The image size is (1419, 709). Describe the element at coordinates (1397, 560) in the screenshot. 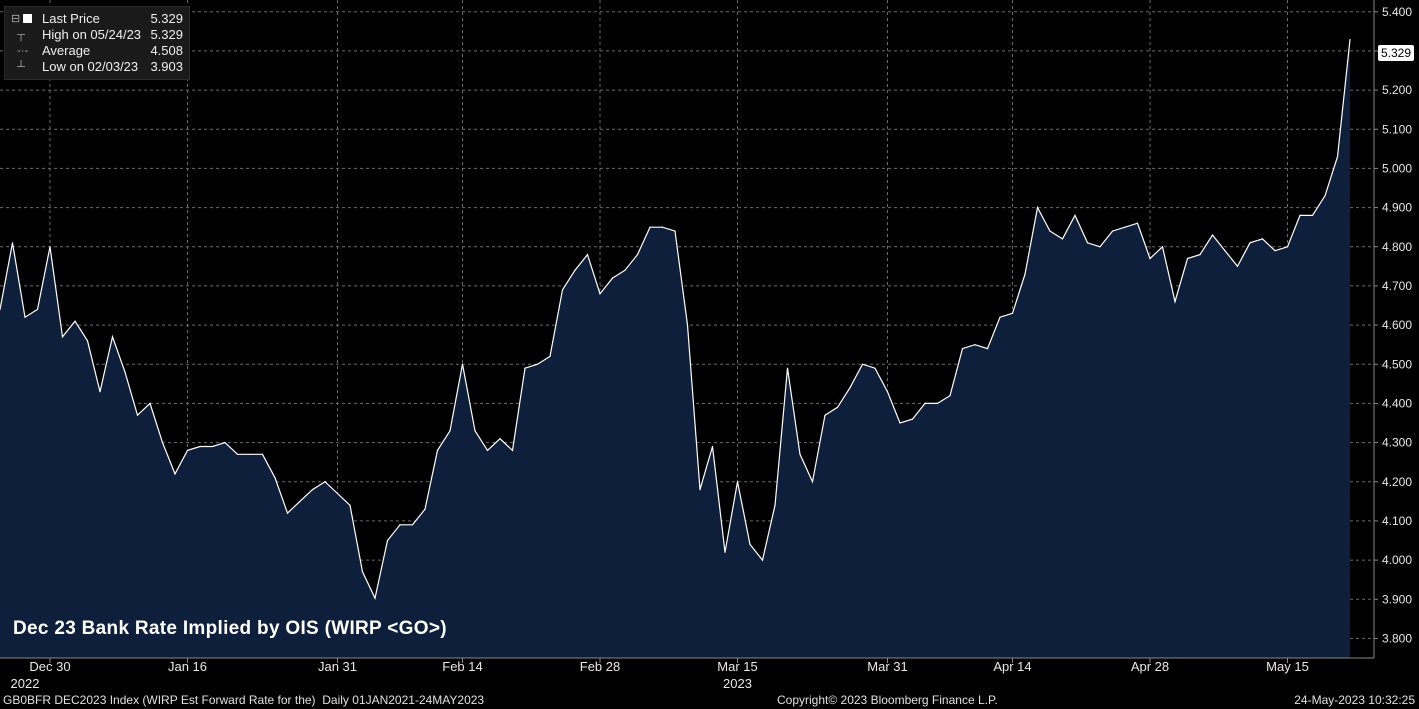

I see `y-tick-label: 4.000` at that location.